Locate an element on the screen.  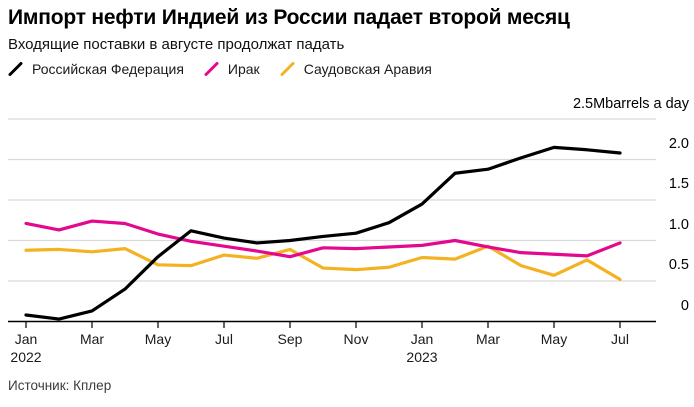
legend-label: Ирак is located at coordinates (243, 69).